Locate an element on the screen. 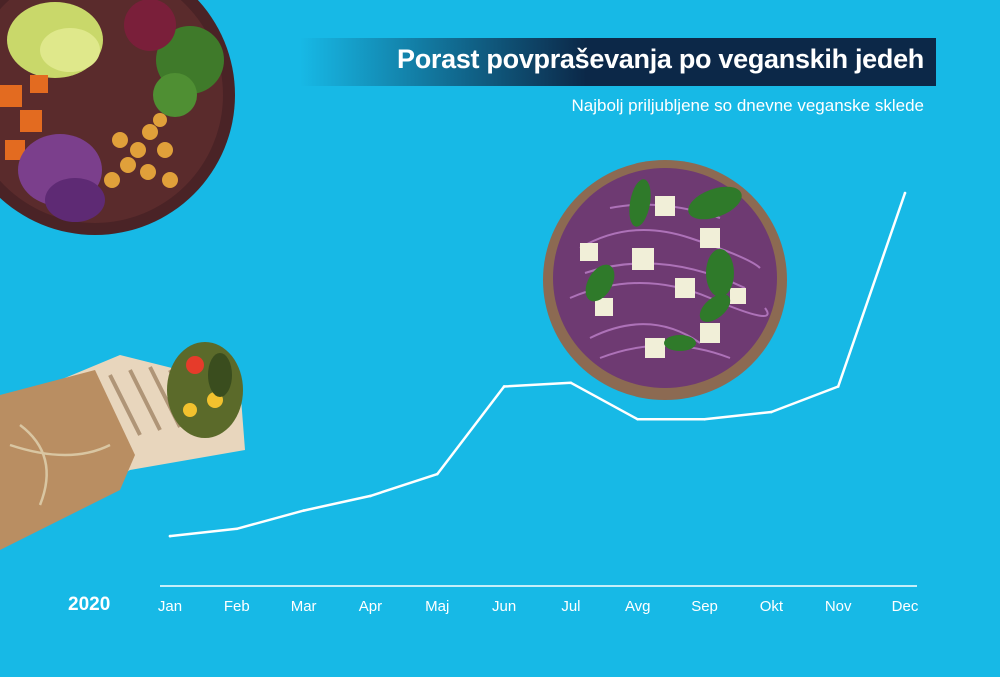 Image resolution: width=1000 pixels, height=677 pixels. title-band is located at coordinates (618, 62).